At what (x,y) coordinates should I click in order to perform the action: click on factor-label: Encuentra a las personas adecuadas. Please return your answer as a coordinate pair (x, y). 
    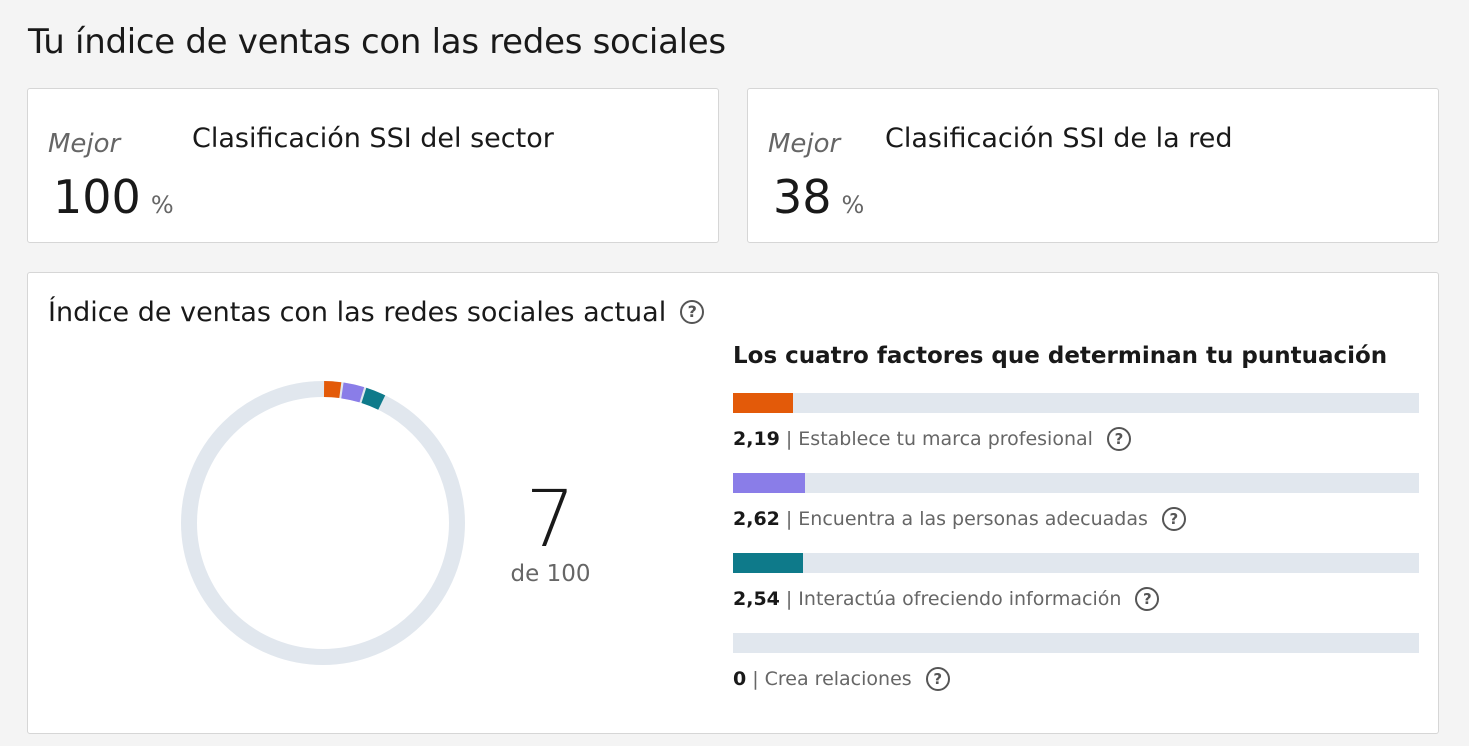
    Looking at the image, I should click on (973, 519).